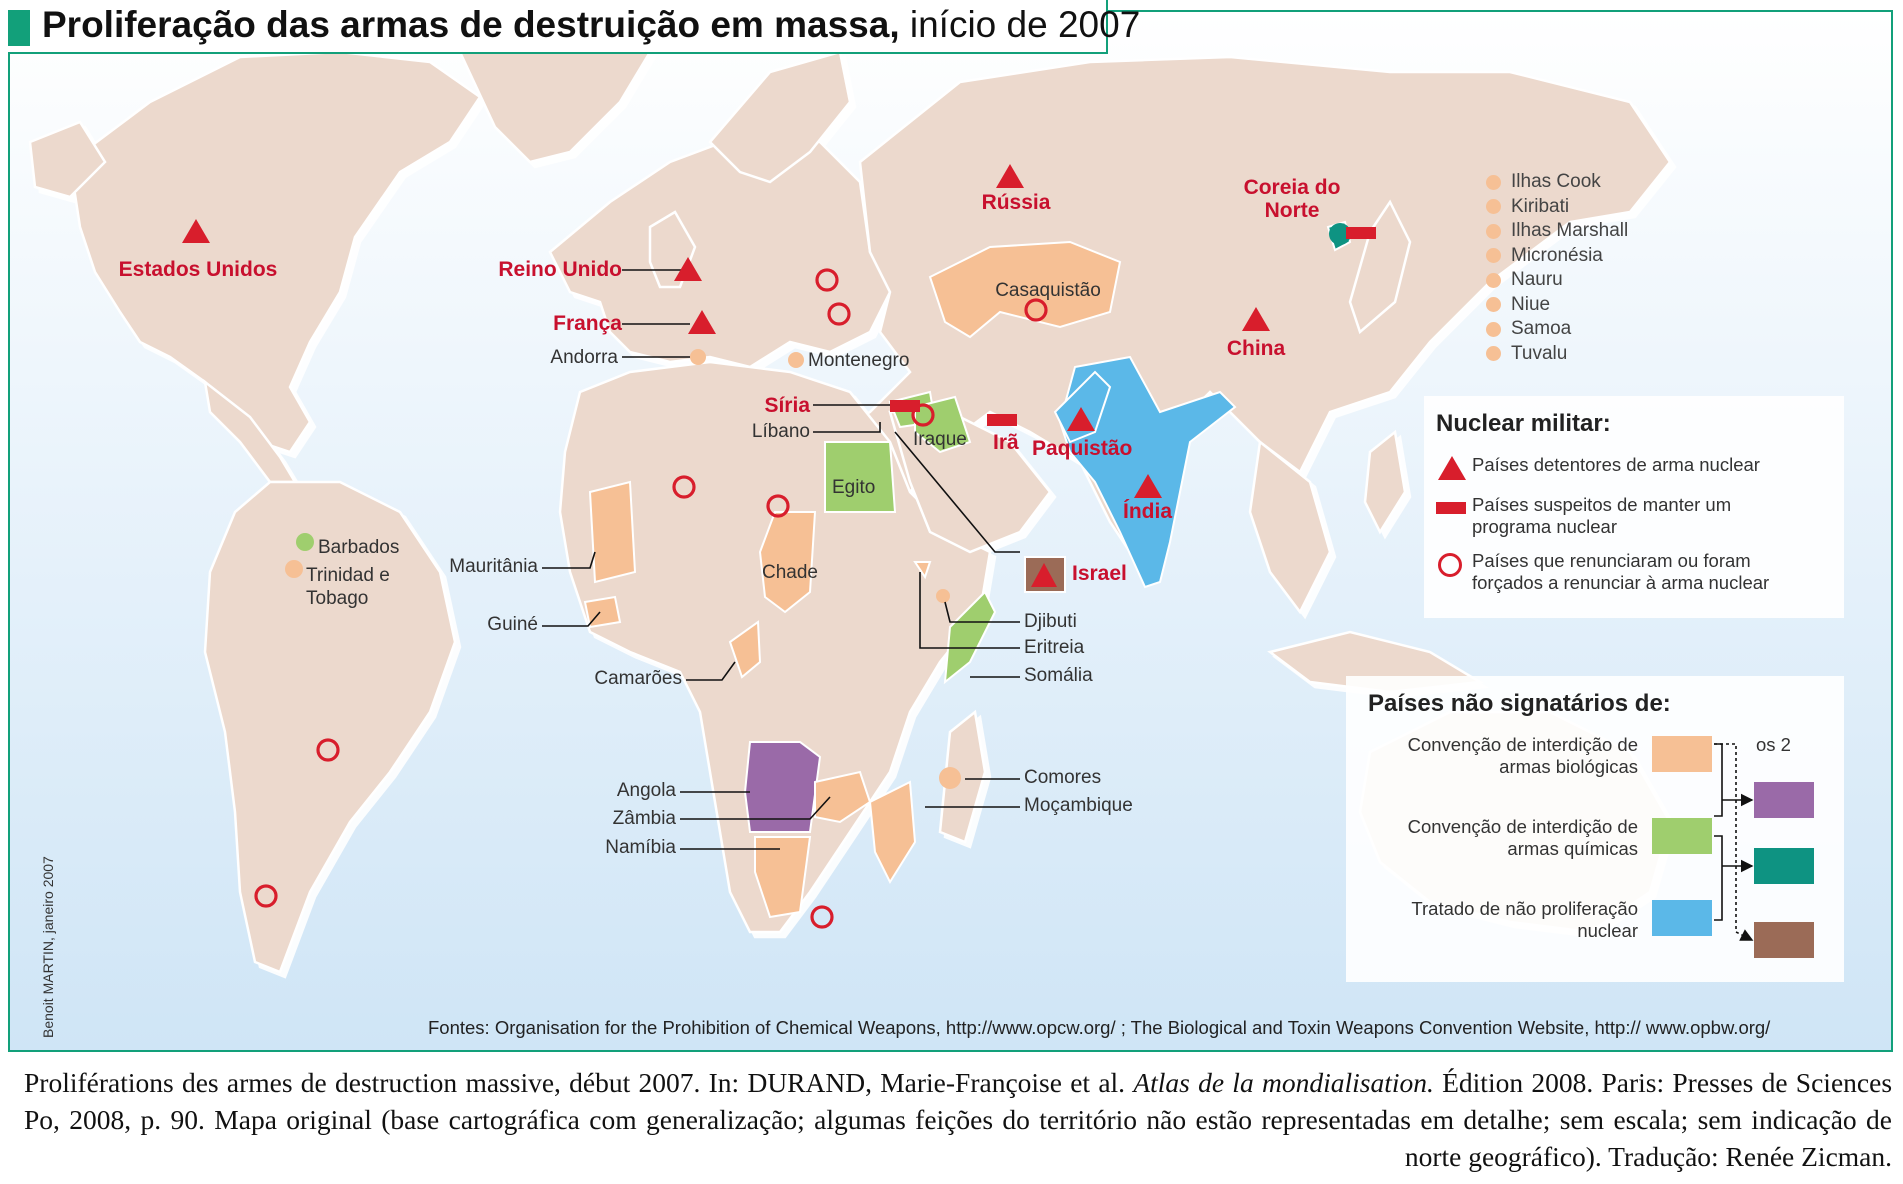 Image resolution: width=1903 pixels, height=1184 pixels. I want to click on namibia-fill, so click(783, 877).